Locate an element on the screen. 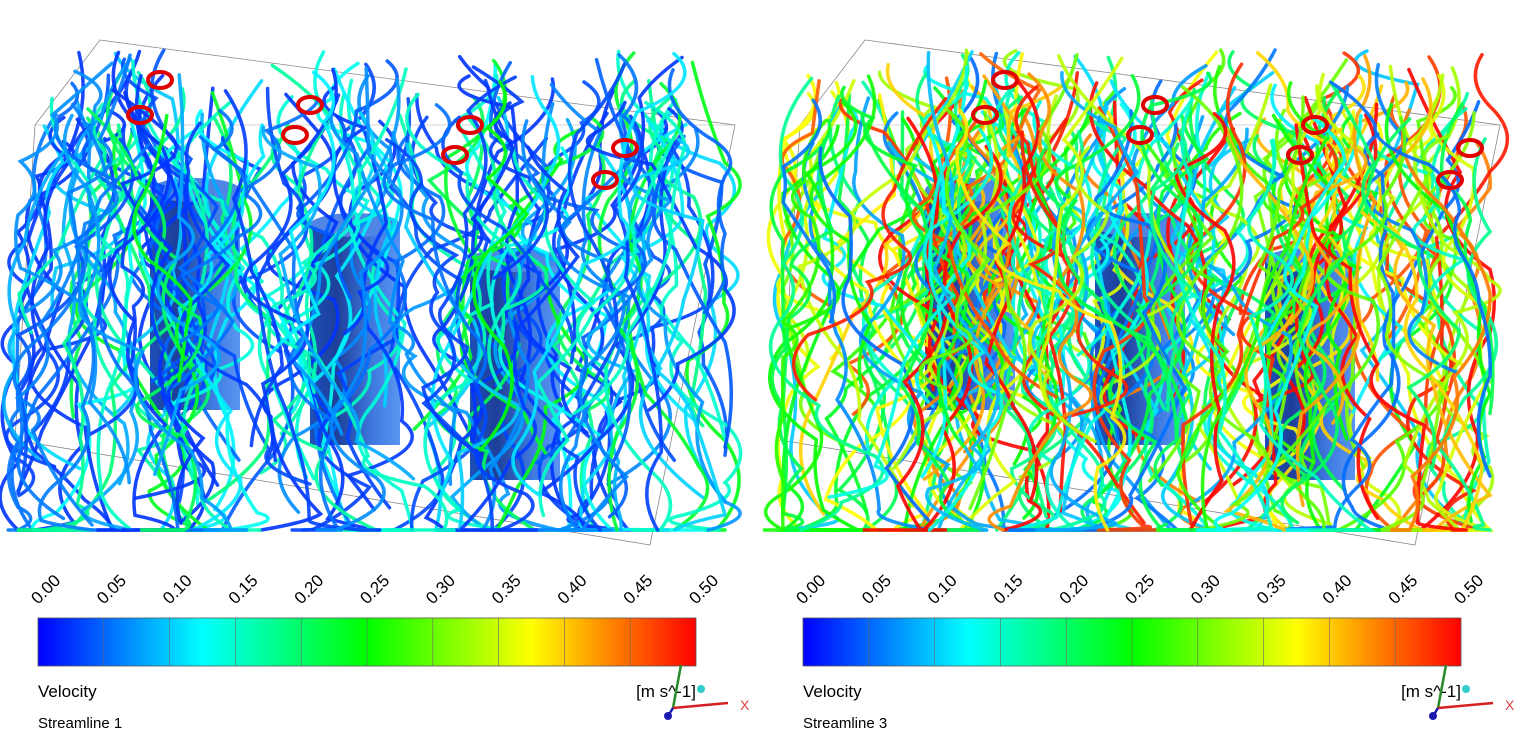 This screenshot has width=1514, height=746. colorbar-tick-label: 0.30 is located at coordinates (1205, 589).